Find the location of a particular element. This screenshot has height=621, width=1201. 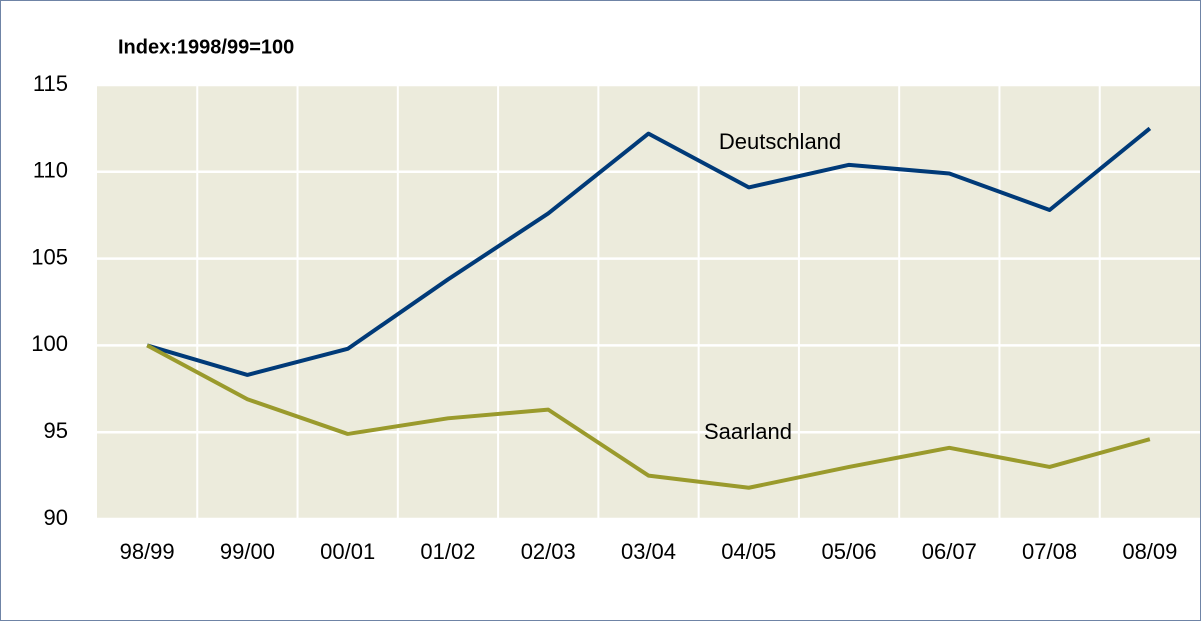

series-label: Saarland is located at coordinates (748, 431).